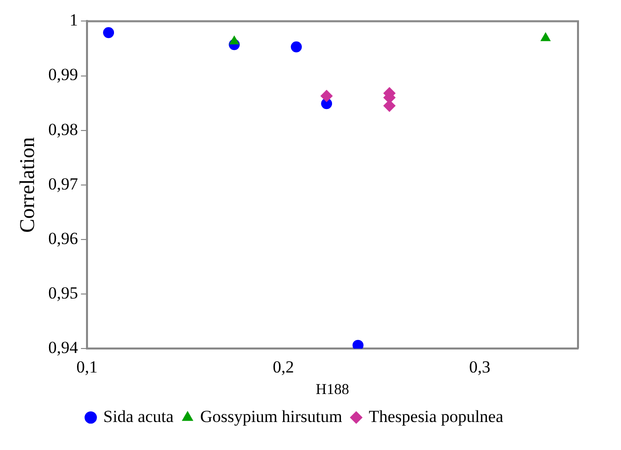 This screenshot has height=450, width=621. What do you see at coordinates (63, 129) in the screenshot?
I see `y-tick-label: 0,98` at bounding box center [63, 129].